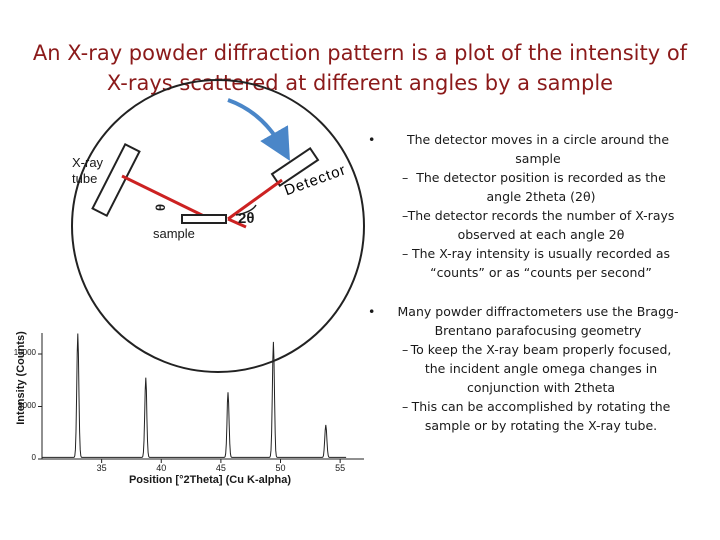  Describe the element at coordinates (258, 129) in the screenshot. I see `detector-motion-arrow` at that location.